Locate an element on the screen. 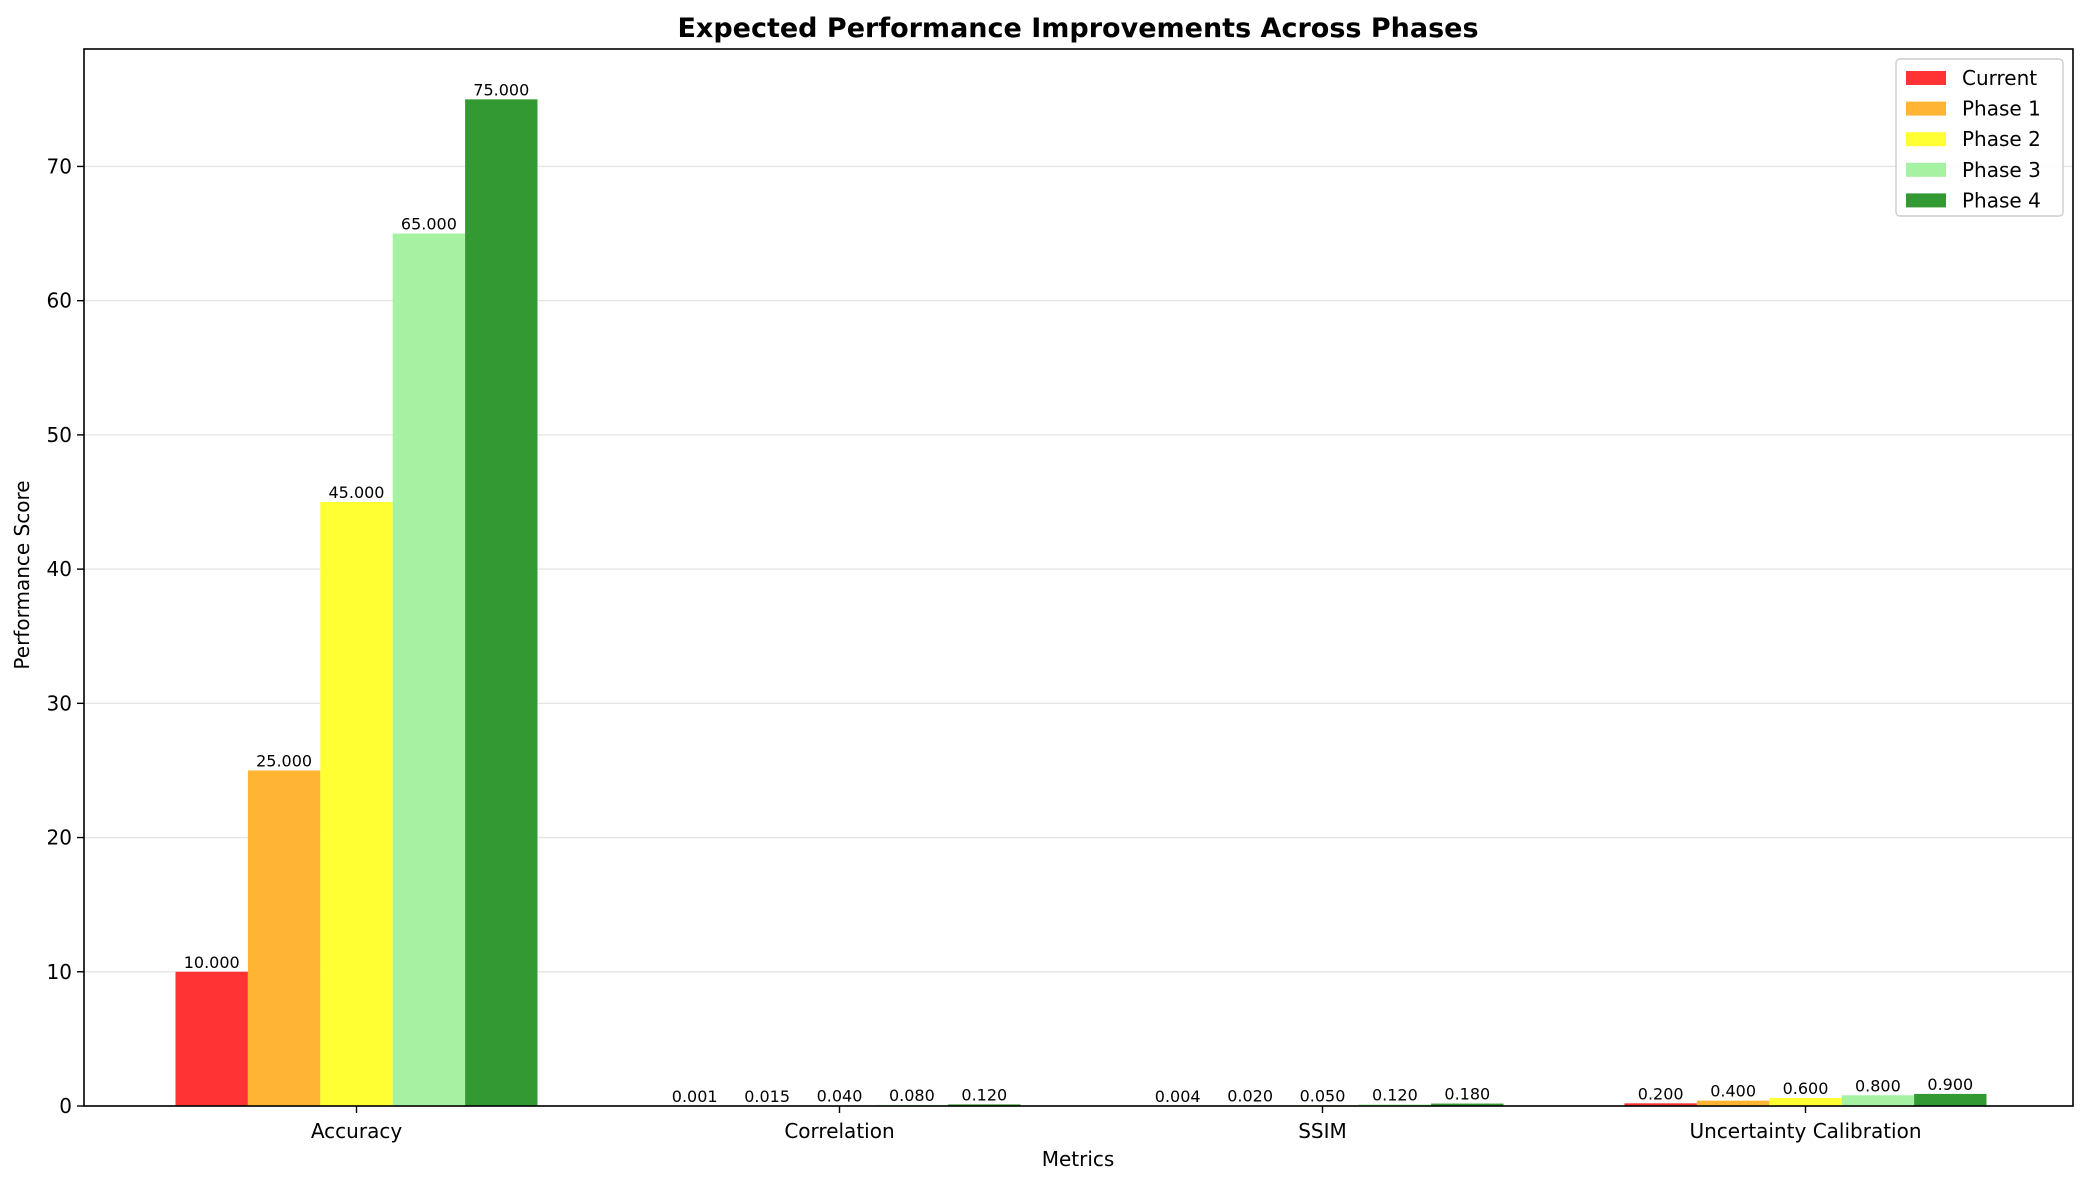 The image size is (2084, 1186). bar-value-label: 0.800 is located at coordinates (1878, 1085).